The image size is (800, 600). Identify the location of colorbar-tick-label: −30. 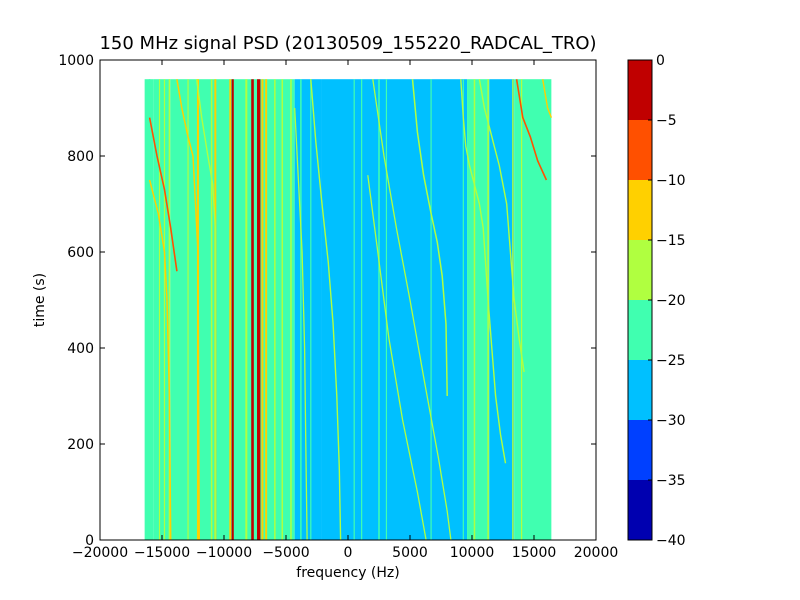
(671, 421).